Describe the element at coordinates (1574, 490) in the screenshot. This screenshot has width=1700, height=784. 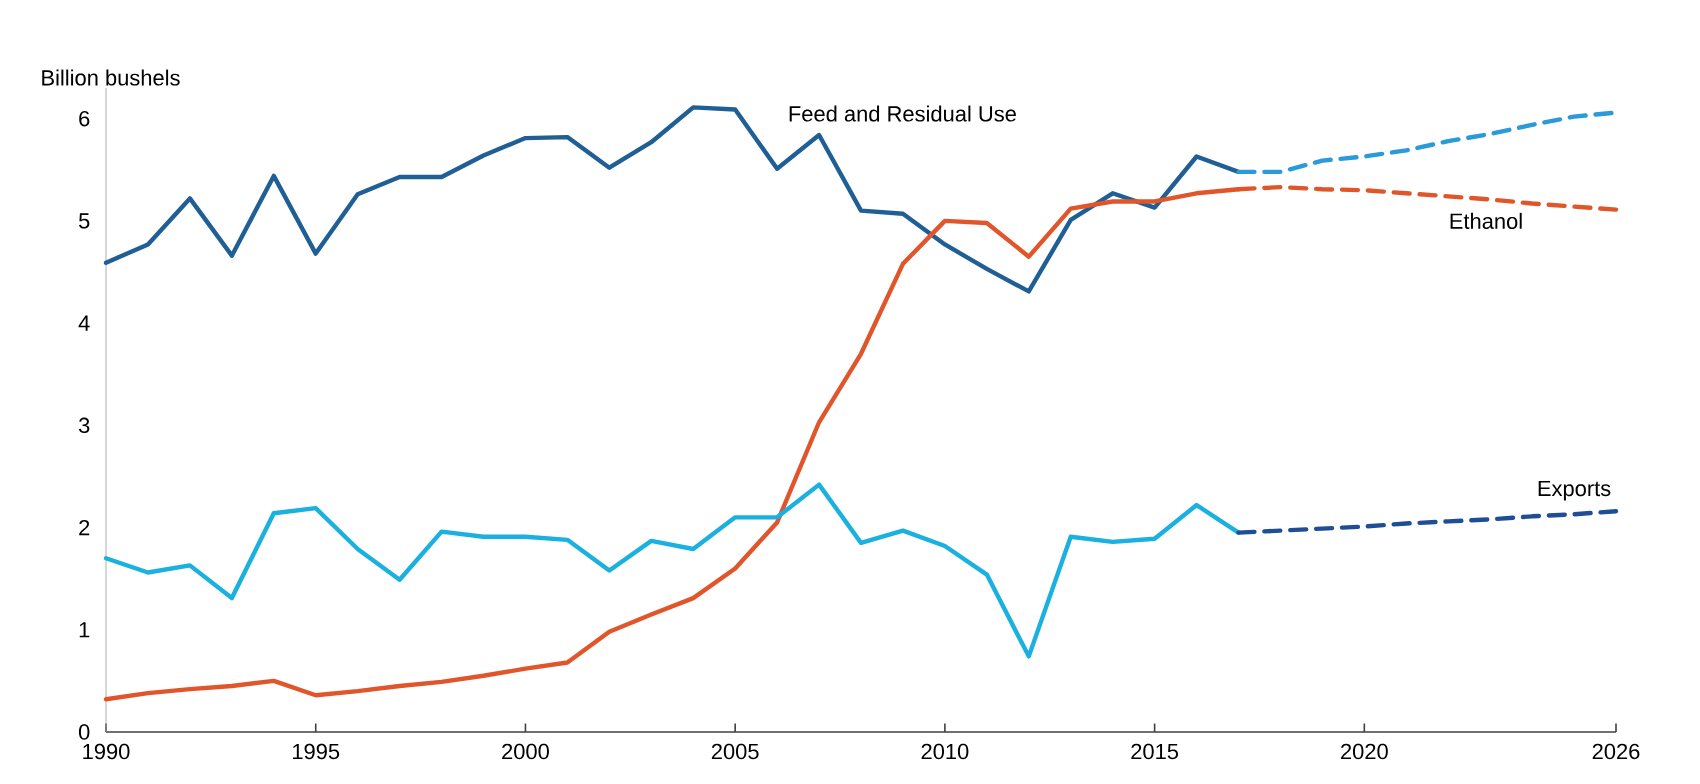
I see `series-label: Exports` at that location.